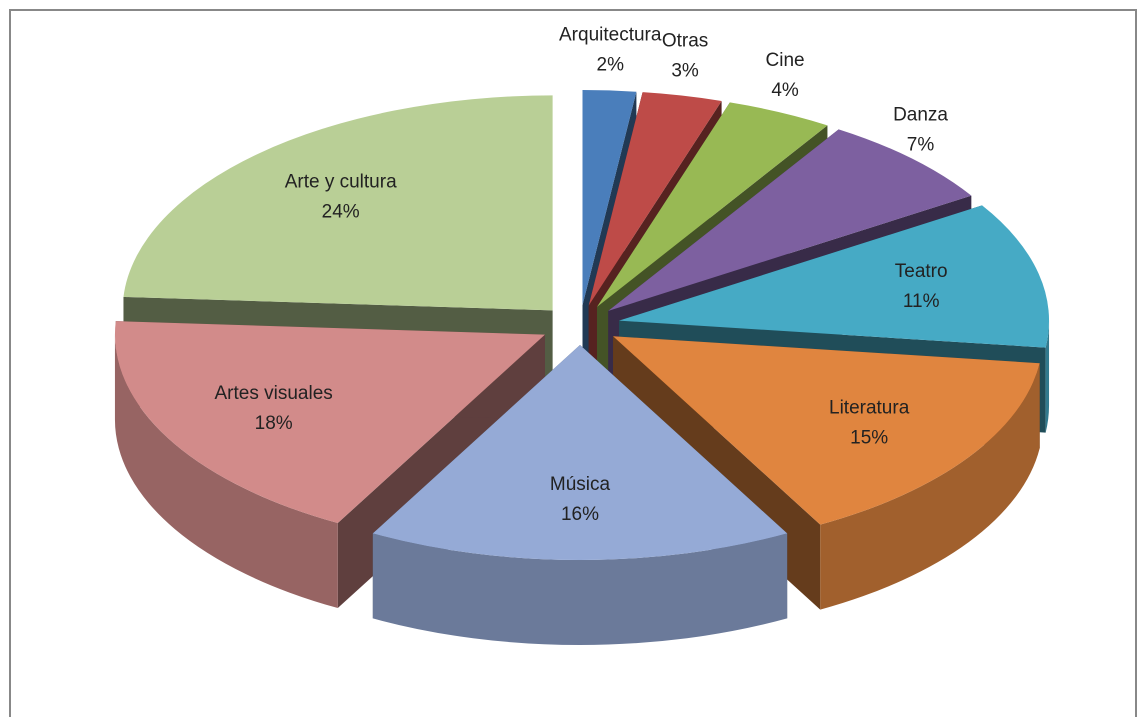  I want to click on slice-label: Literatura, so click(869, 407).